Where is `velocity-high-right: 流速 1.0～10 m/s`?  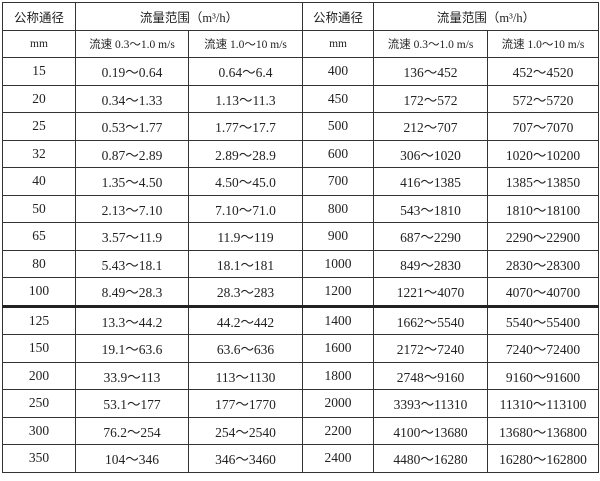 velocity-high-right: 流速 1.0～10 m/s is located at coordinates (543, 44).